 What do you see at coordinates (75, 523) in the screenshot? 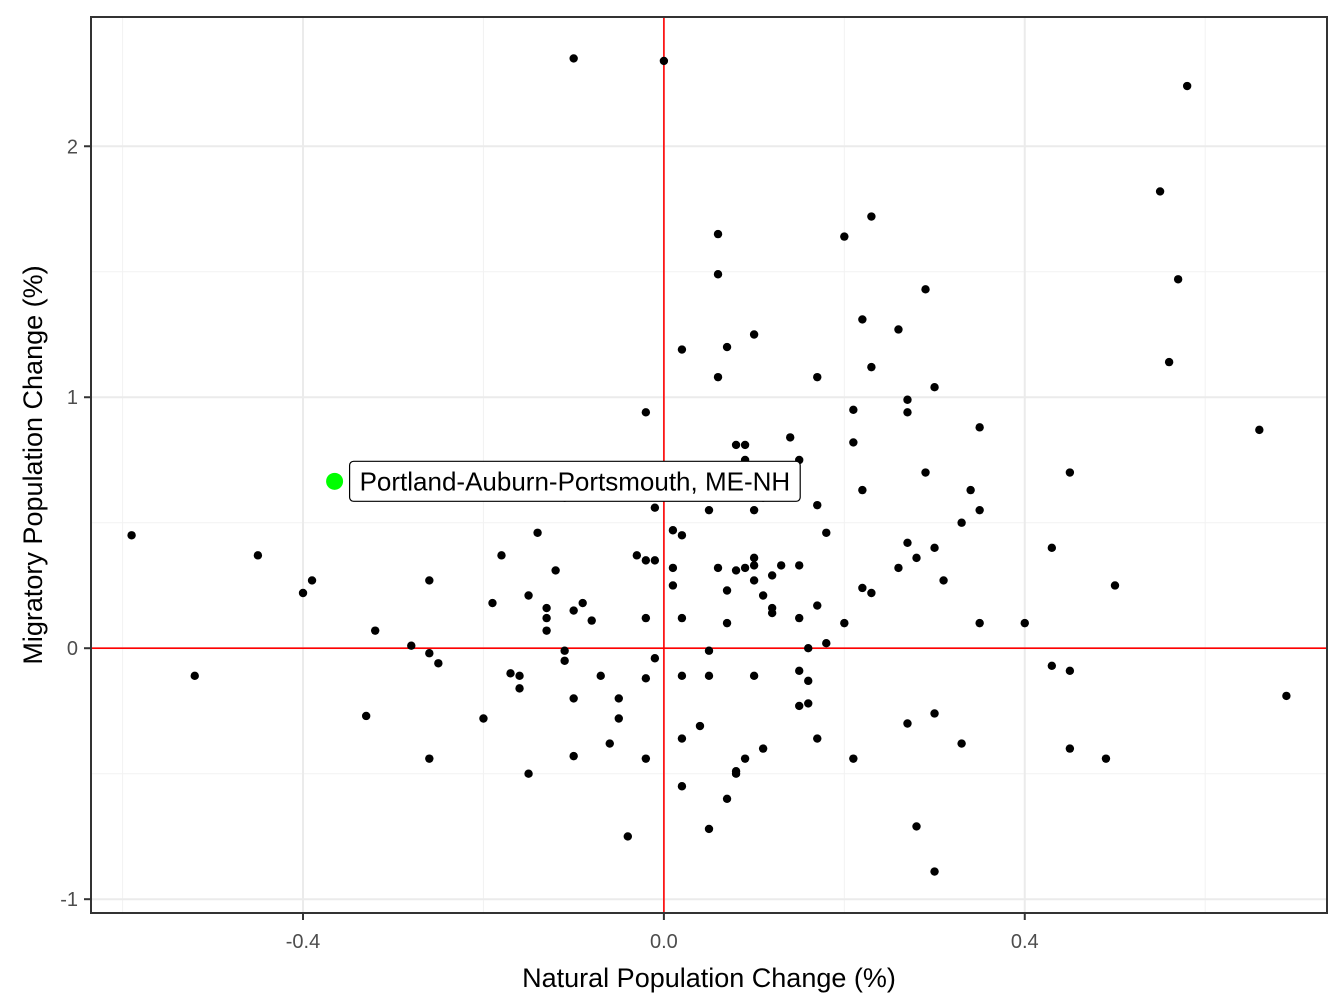
I see `y-axis-ticks: -1 0 1 2` at bounding box center [75, 523].